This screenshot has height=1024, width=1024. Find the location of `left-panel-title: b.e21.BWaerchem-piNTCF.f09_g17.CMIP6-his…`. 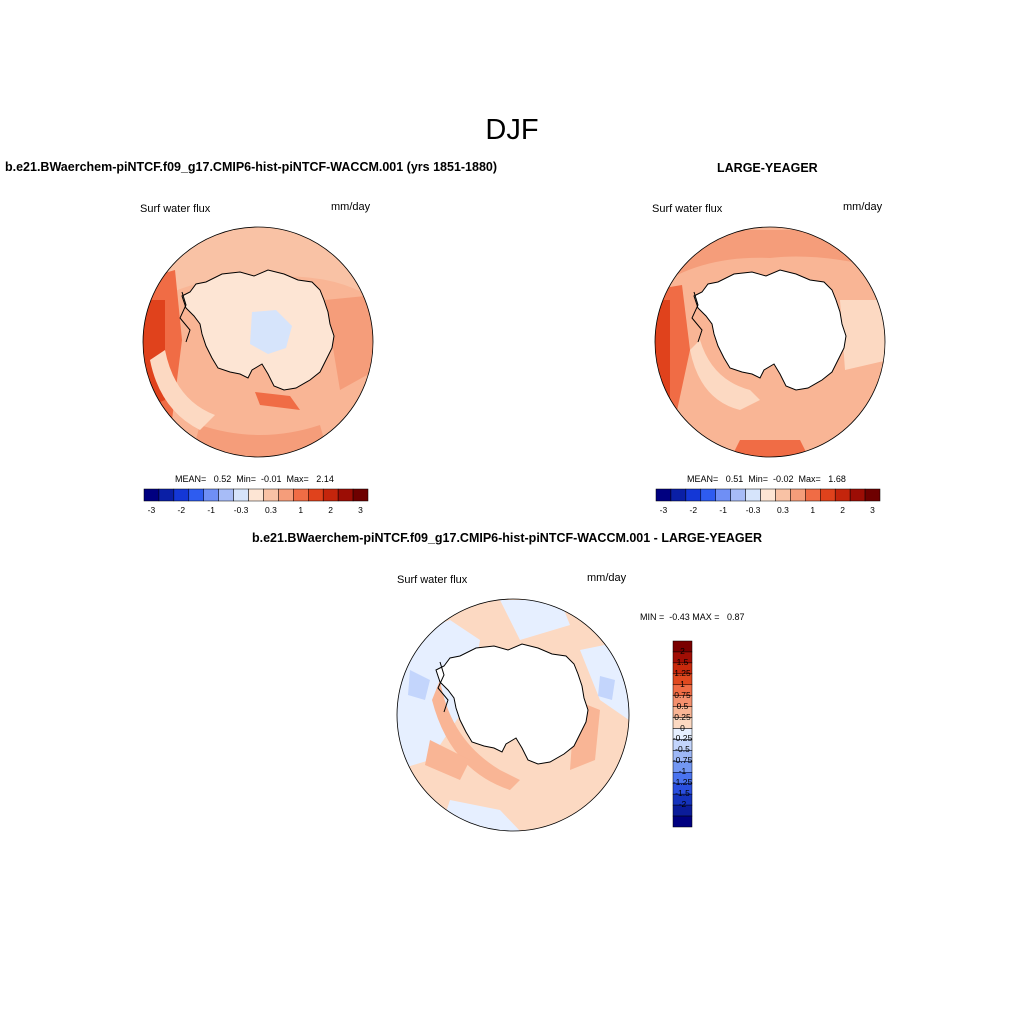

left-panel-title: b.e21.BWaerchem-piNTCF.f09_g17.CMIP6-his… is located at coordinates (251, 167).